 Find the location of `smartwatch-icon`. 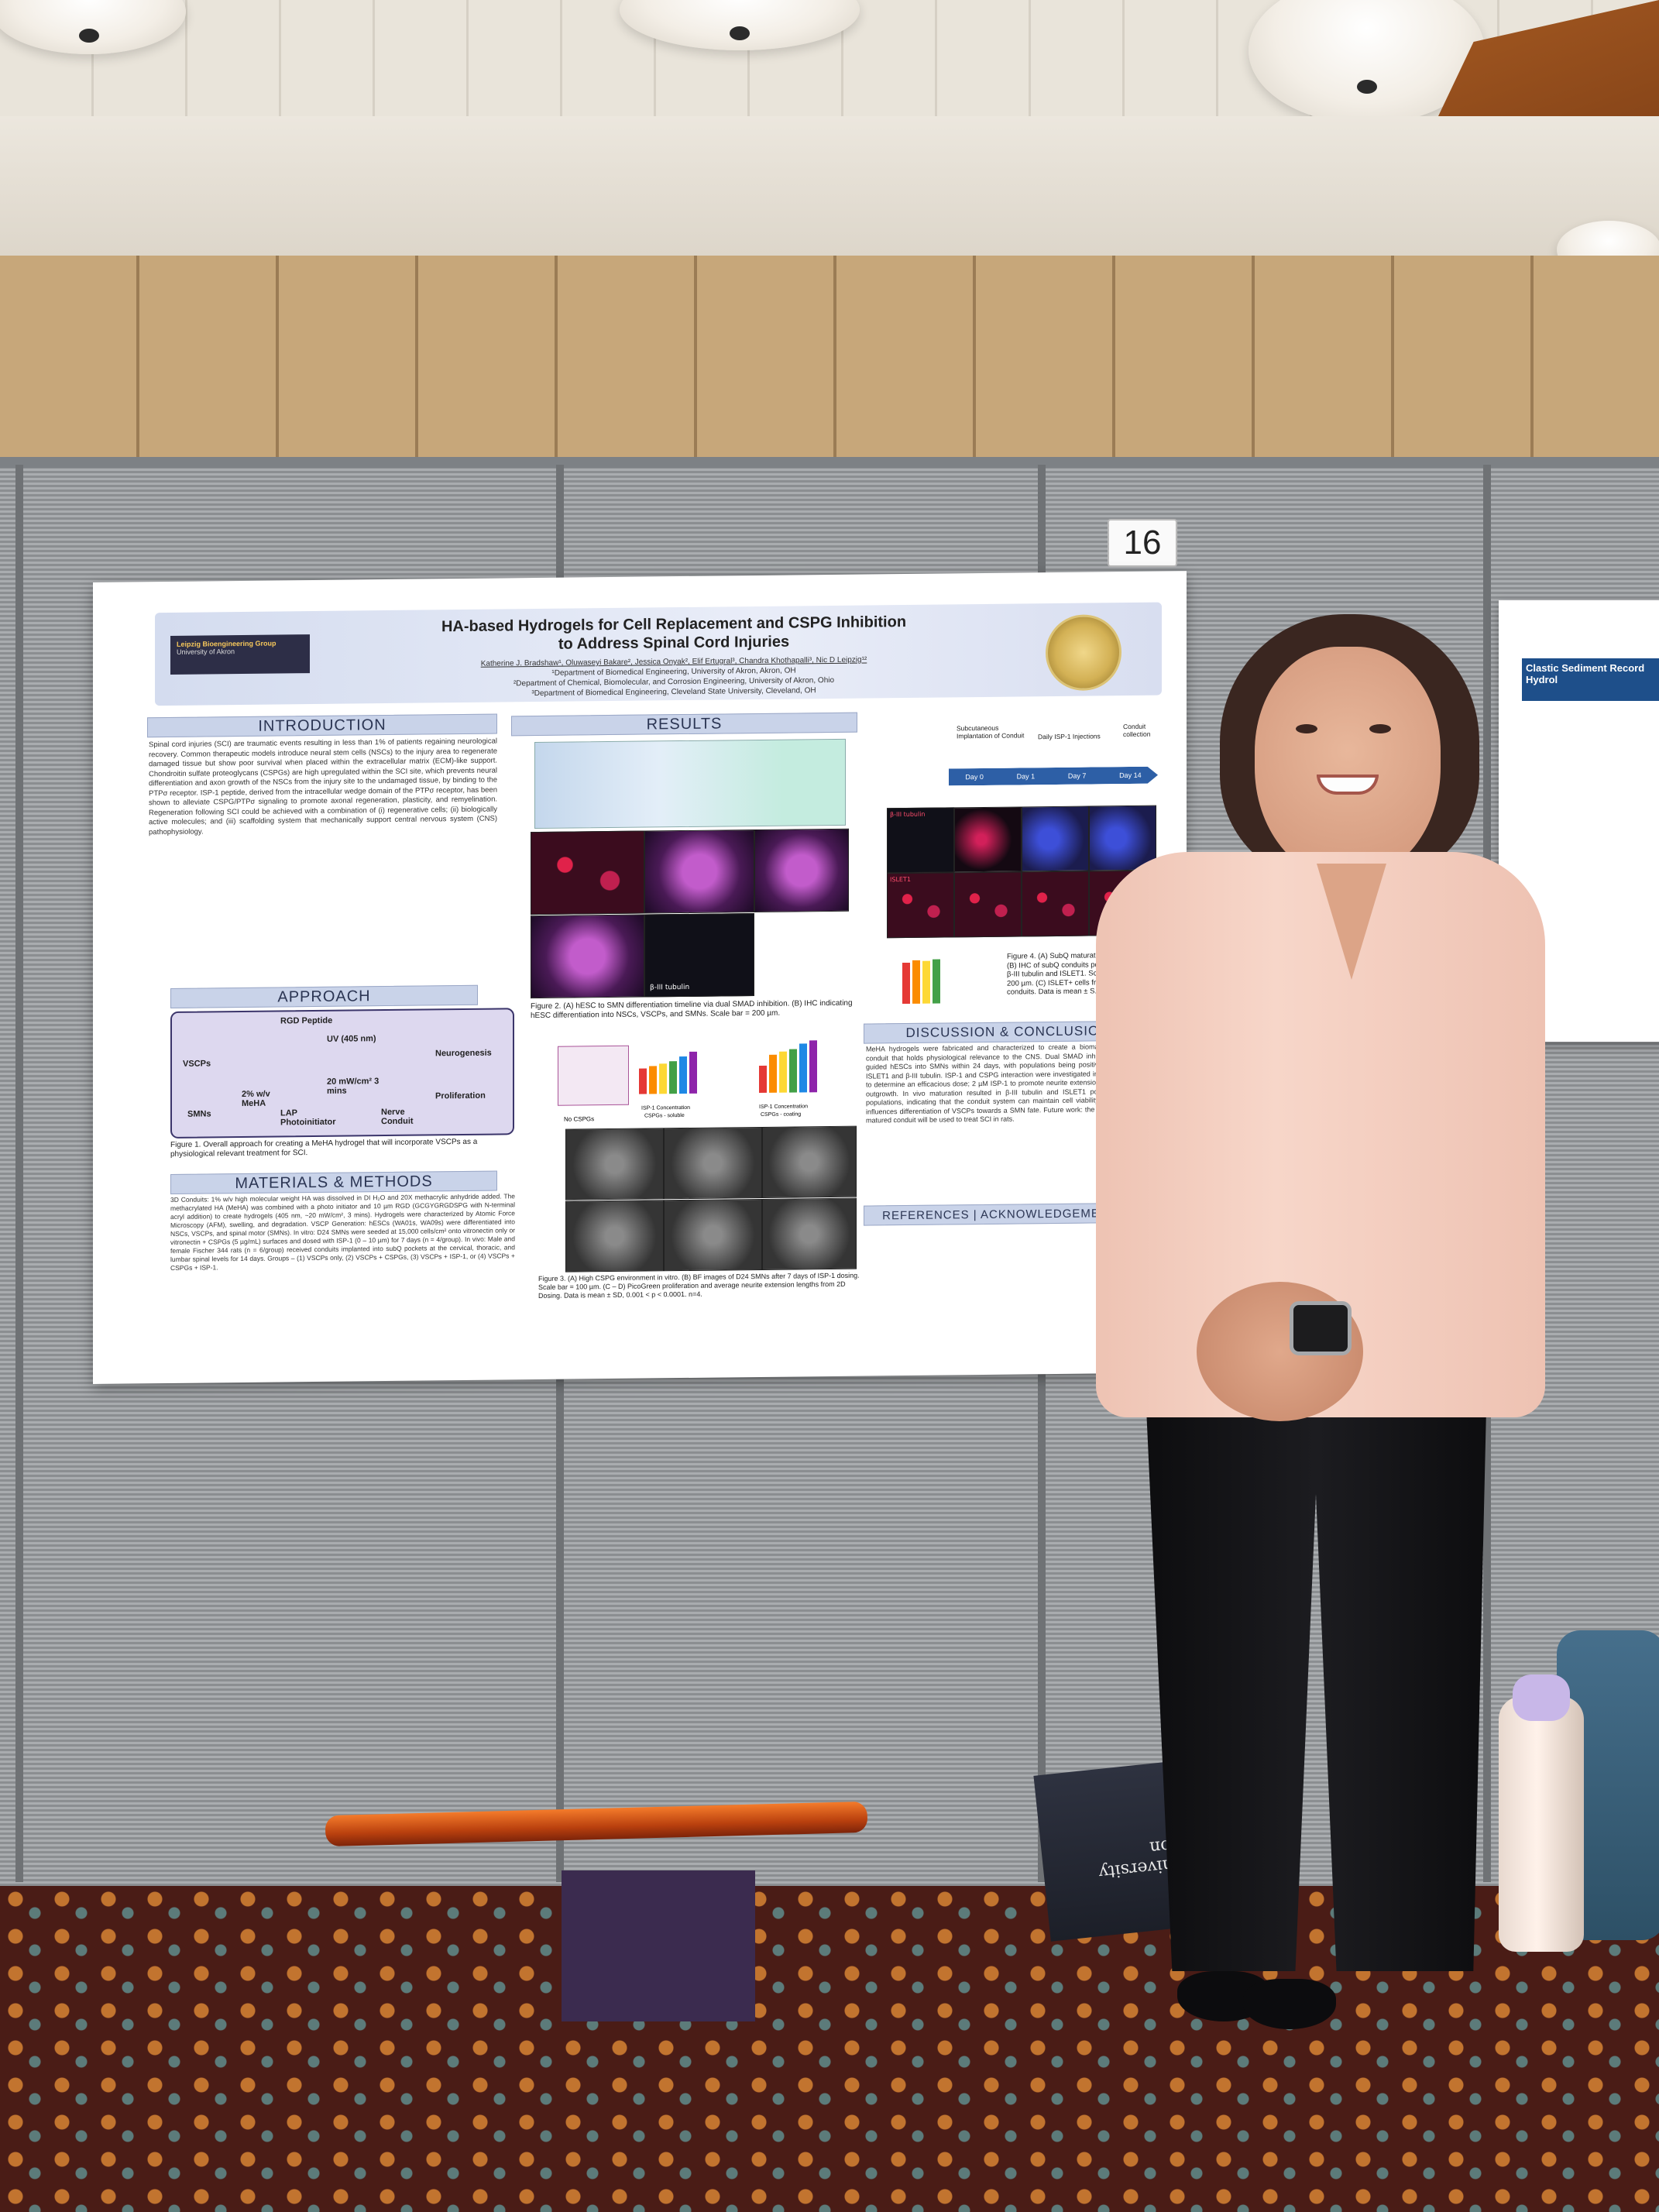

smartwatch-icon is located at coordinates (1321, 1328).